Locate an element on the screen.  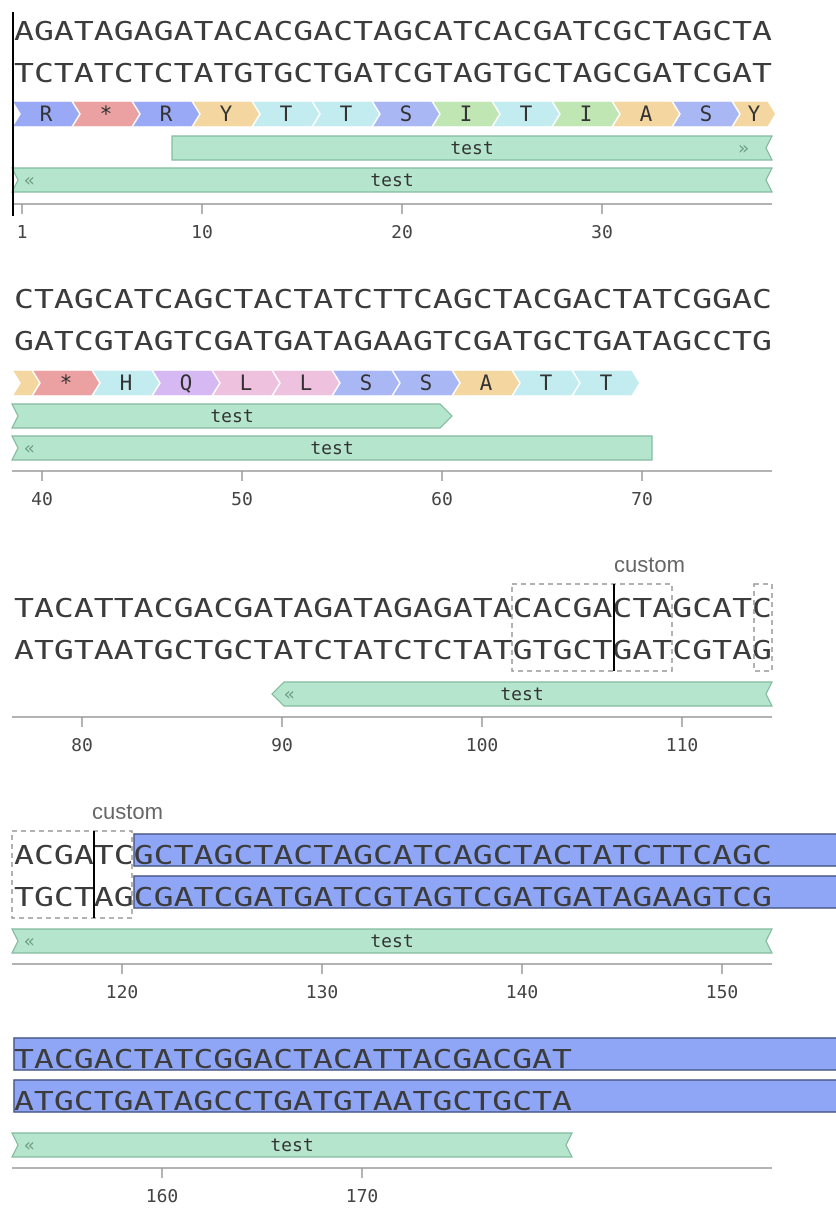
tick-label: 150 is located at coordinates (722, 992).